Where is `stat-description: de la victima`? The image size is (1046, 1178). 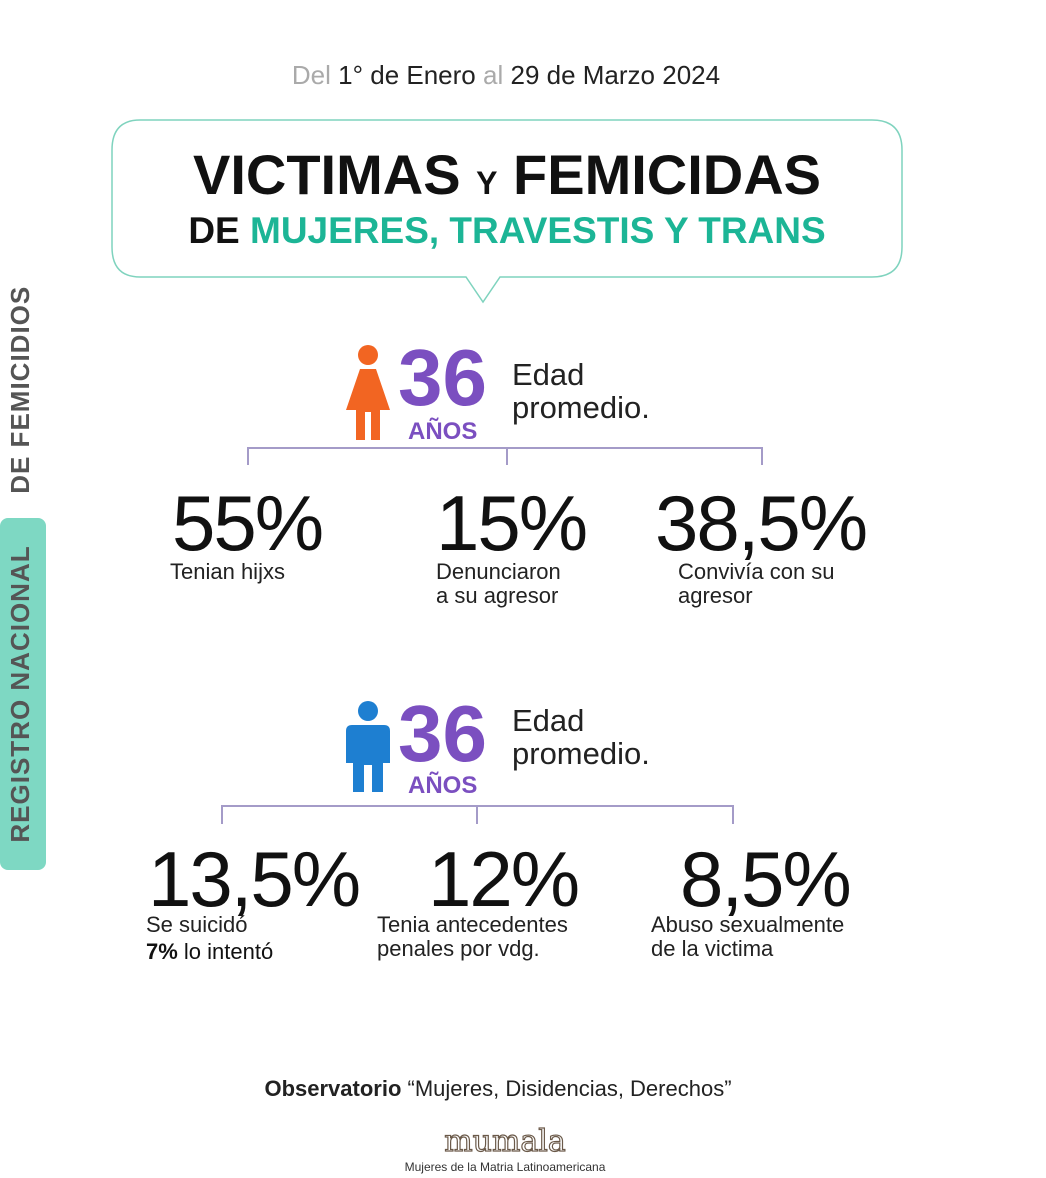 stat-description: de la victima is located at coordinates (712, 948).